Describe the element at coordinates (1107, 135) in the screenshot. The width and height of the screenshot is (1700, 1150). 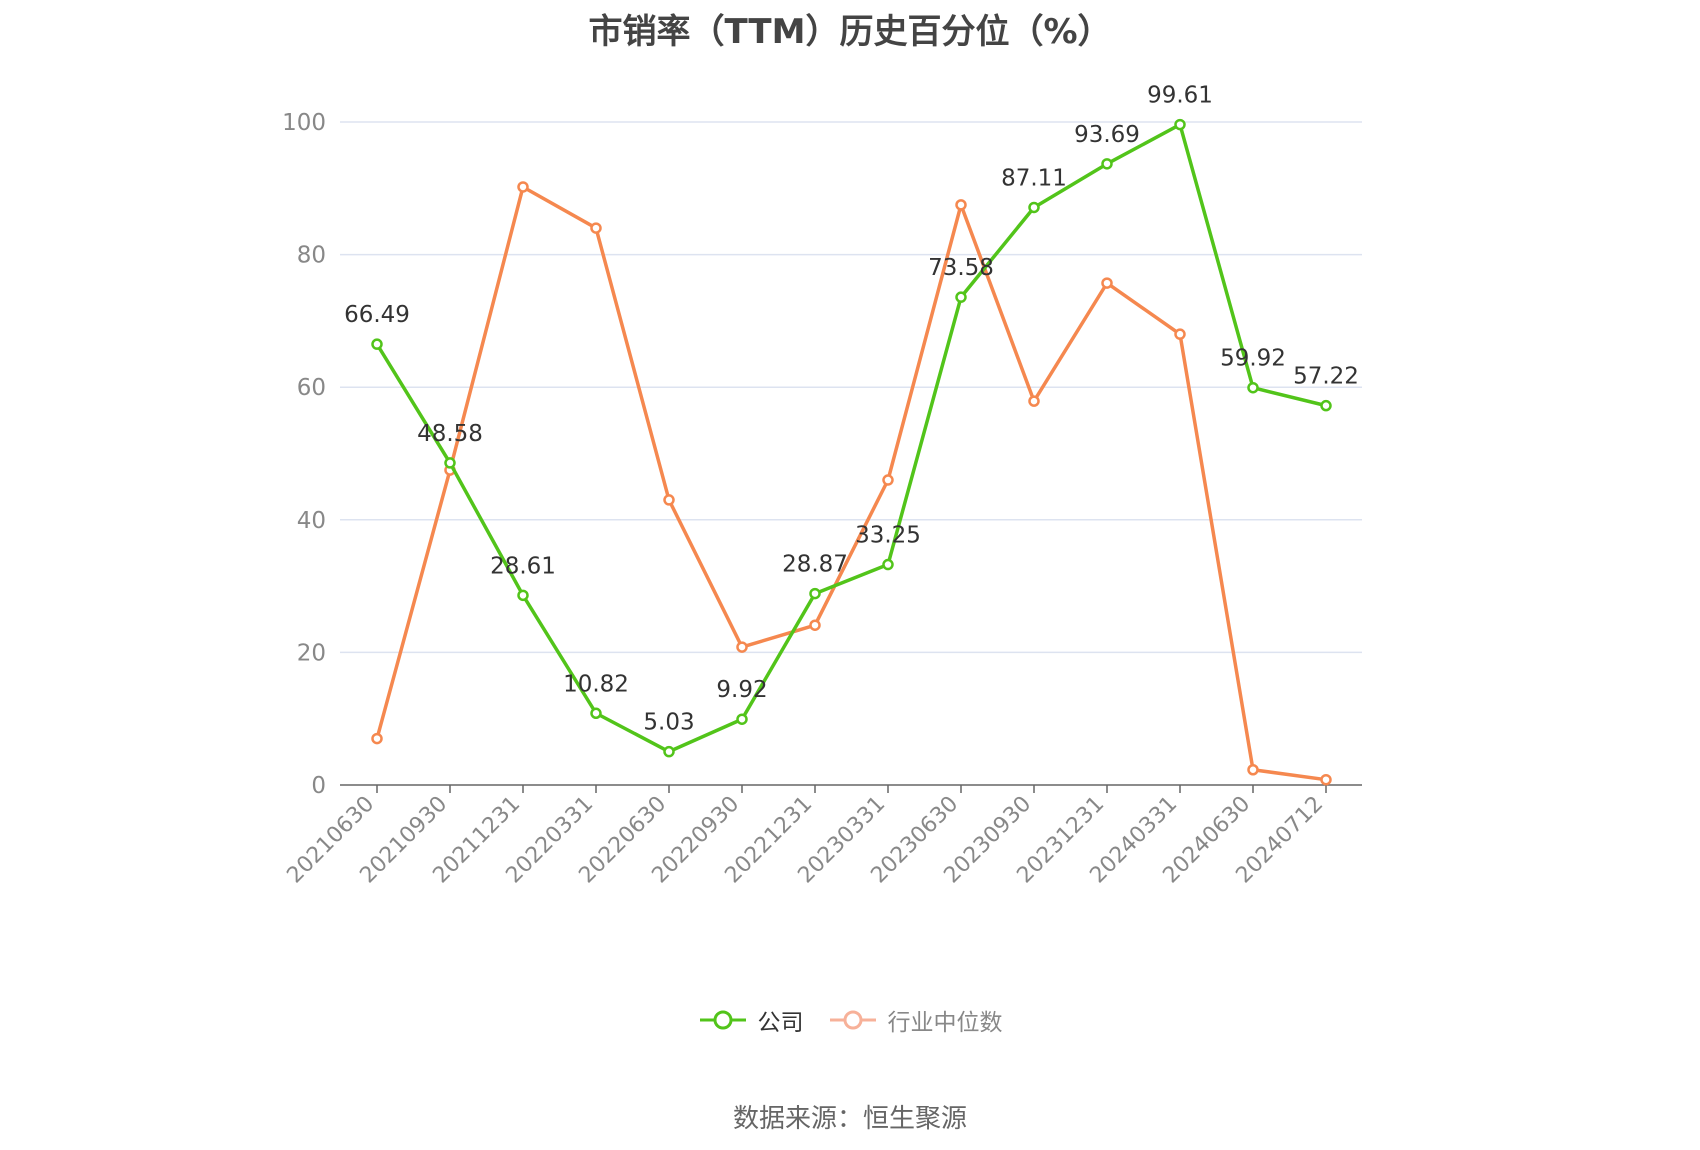
I see `company-data-label-20231231: 93.69` at that location.